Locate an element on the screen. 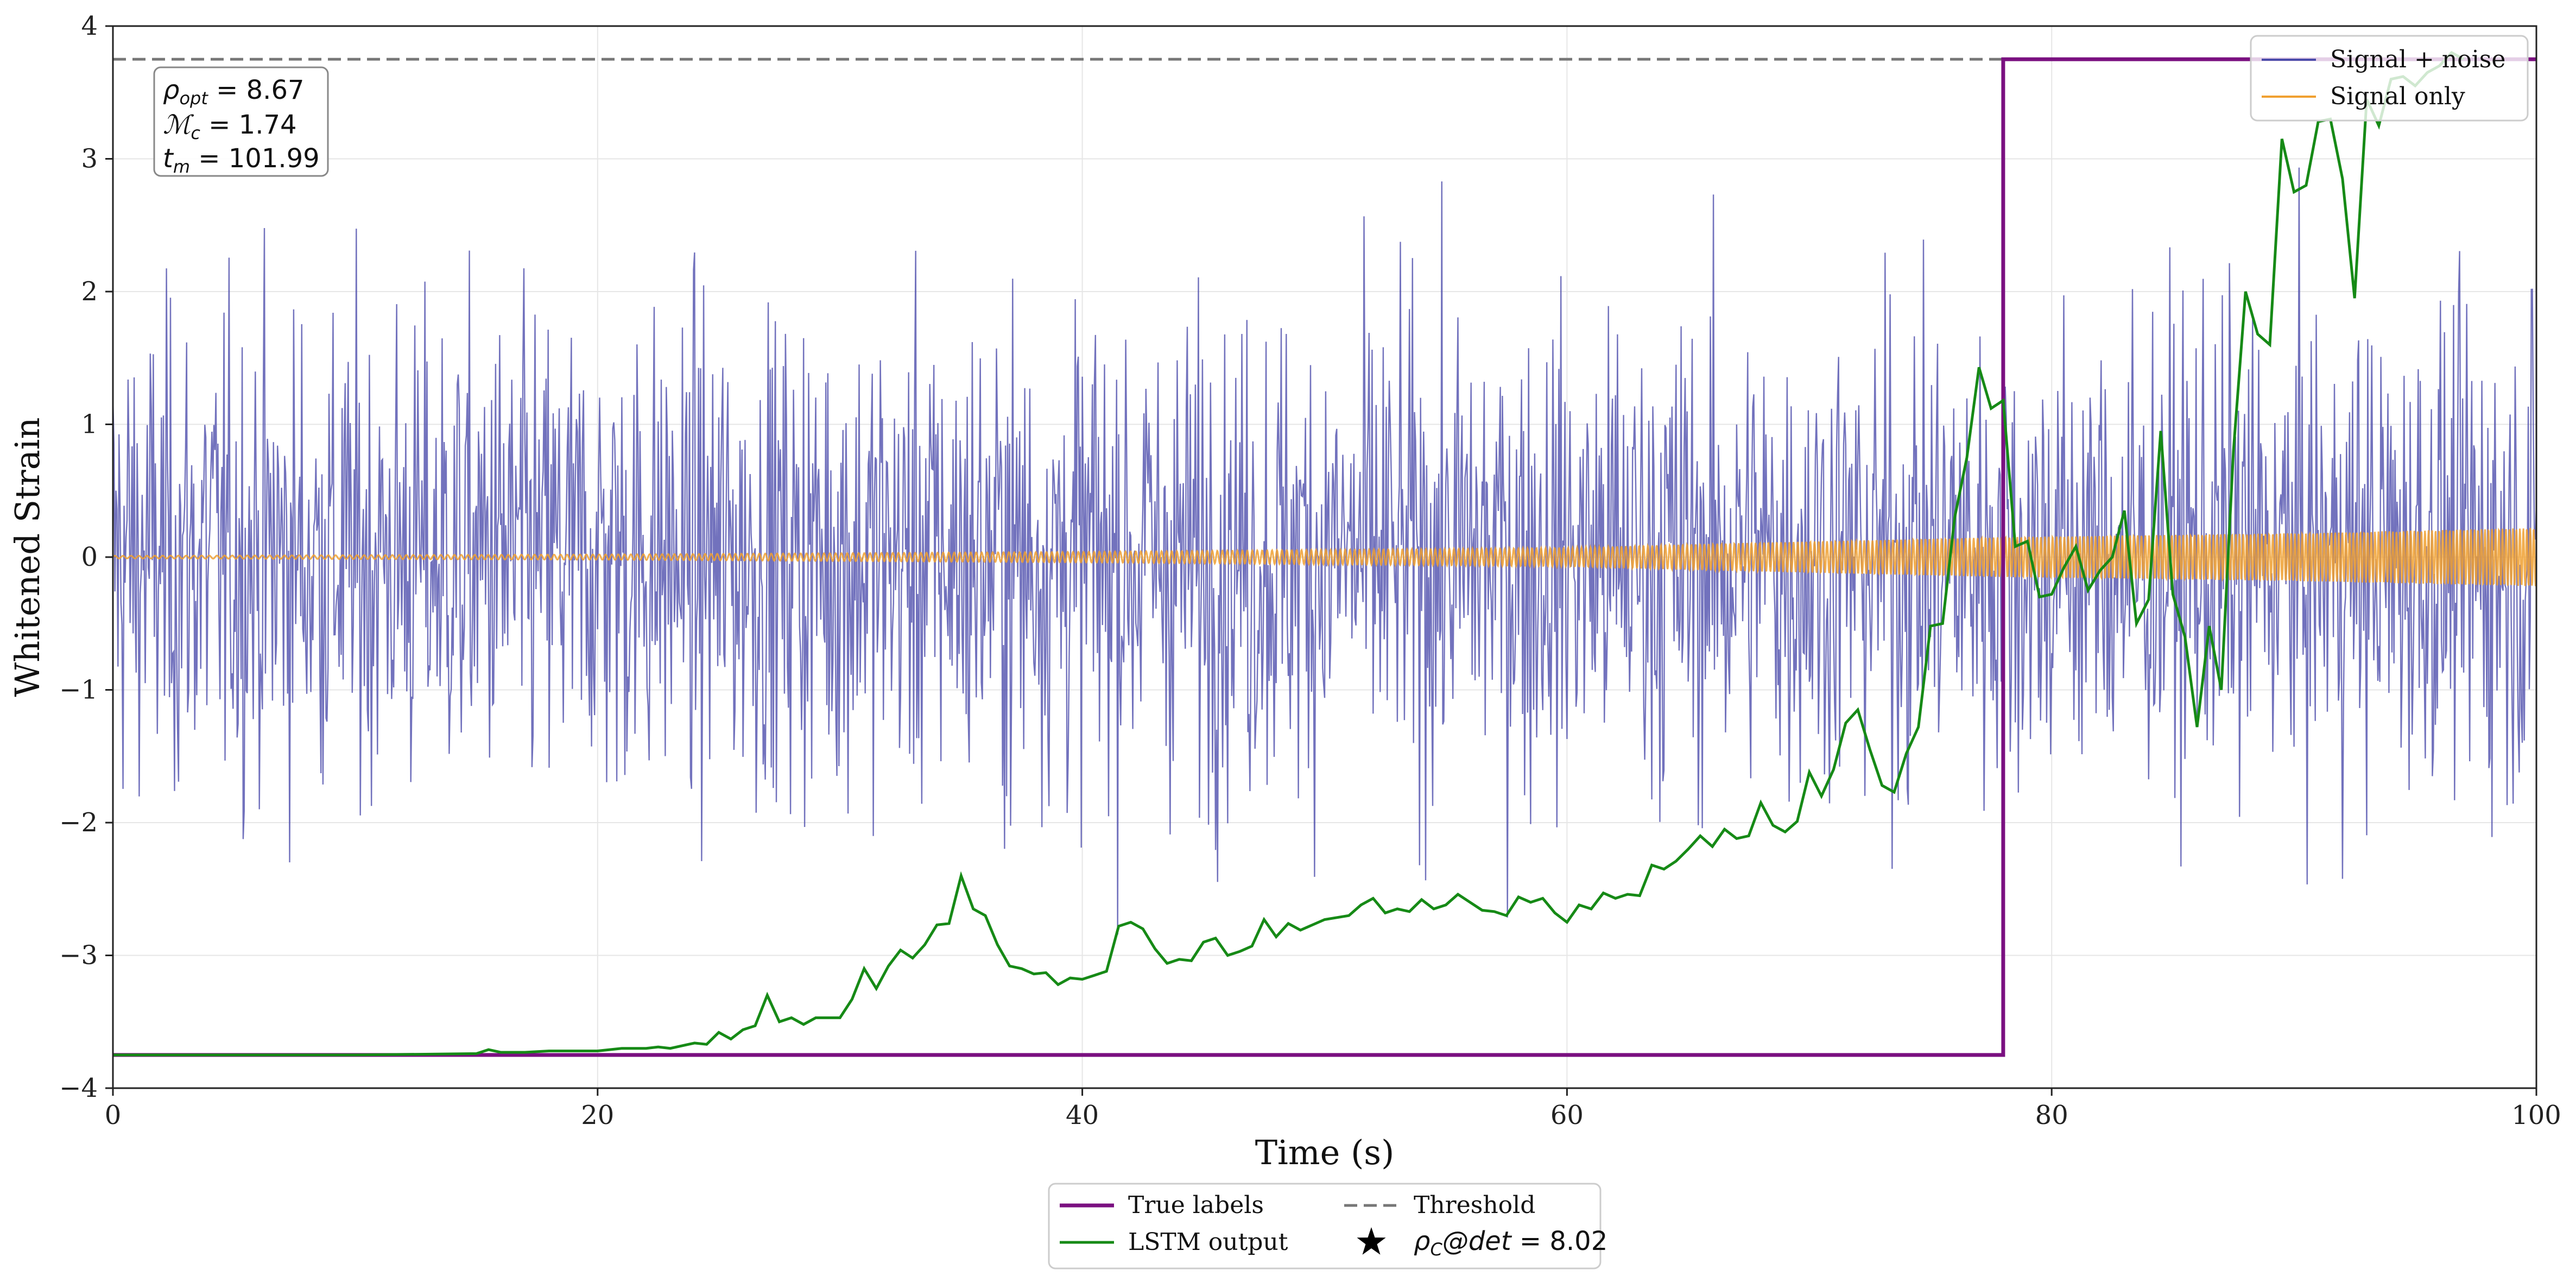  legend-signal-noise-label: Signal + noise is located at coordinates (2417, 59).